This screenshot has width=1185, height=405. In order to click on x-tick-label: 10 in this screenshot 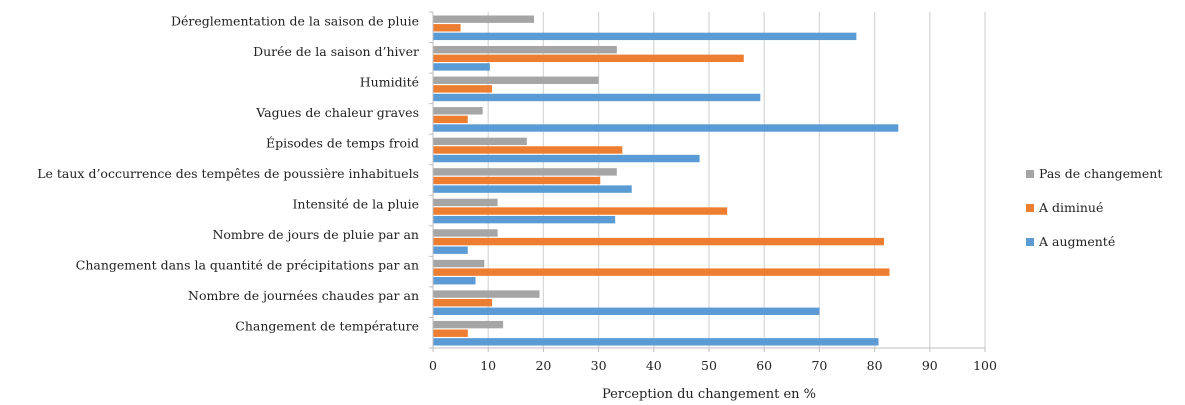, I will do `click(488, 365)`.